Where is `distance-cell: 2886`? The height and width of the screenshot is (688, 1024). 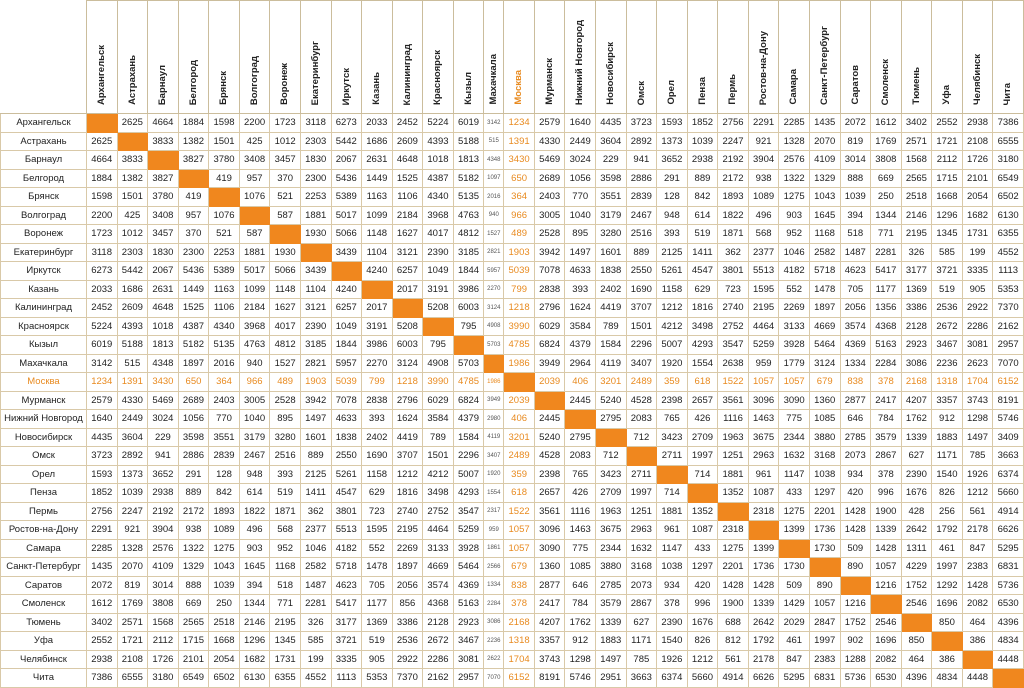 distance-cell: 2886 is located at coordinates (641, 178).